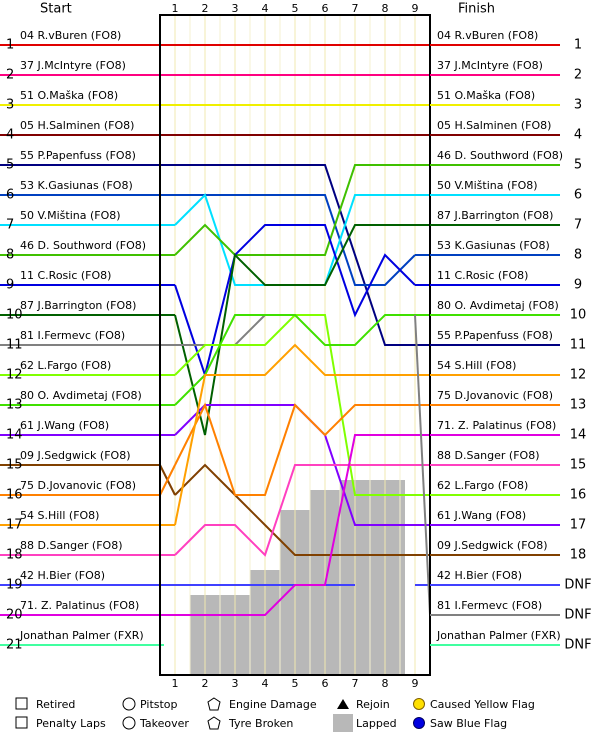 The width and height of the screenshot is (594, 735). Describe the element at coordinates (78, 485) in the screenshot. I see `start-driver-label: 75 D.Jovanovic (FO8)` at that location.